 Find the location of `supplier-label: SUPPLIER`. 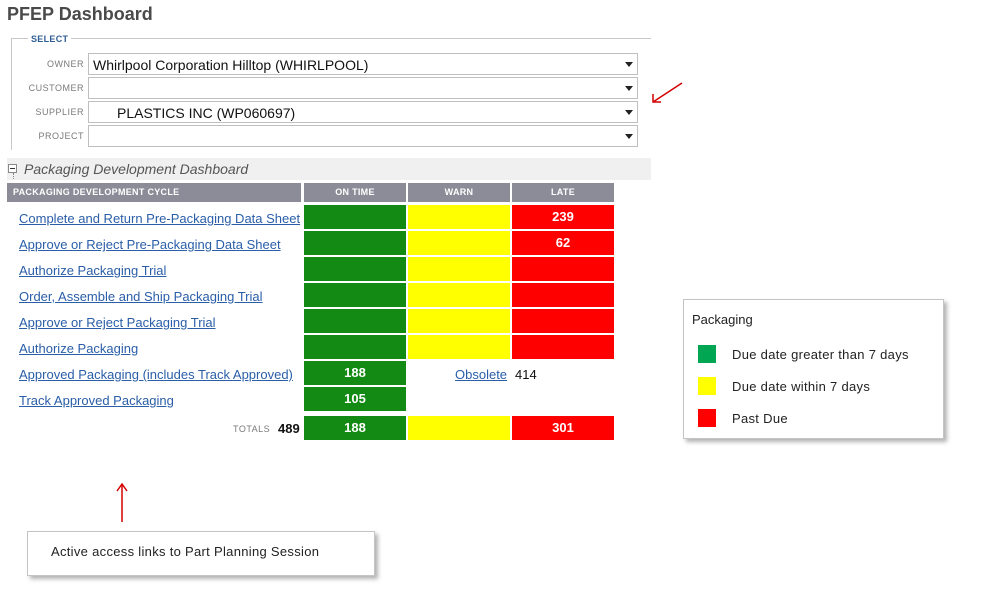

supplier-label: SUPPLIER is located at coordinates (59, 112).